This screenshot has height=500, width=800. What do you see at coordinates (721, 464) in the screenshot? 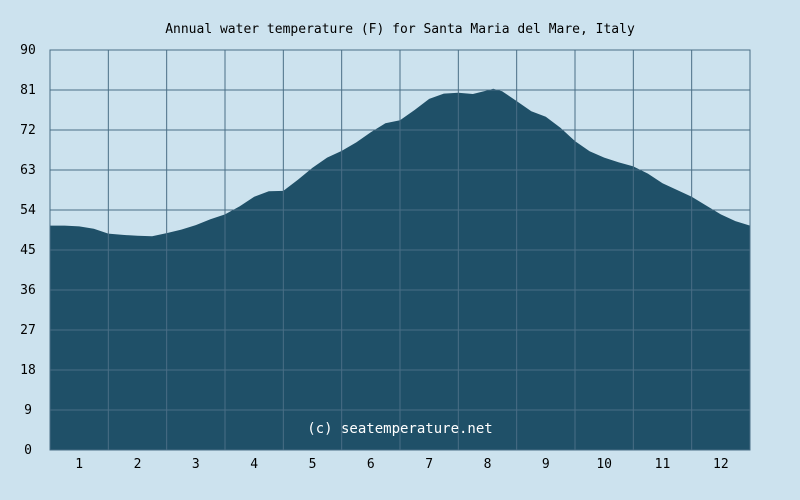
I see `x-tick-label: 12` at bounding box center [721, 464].